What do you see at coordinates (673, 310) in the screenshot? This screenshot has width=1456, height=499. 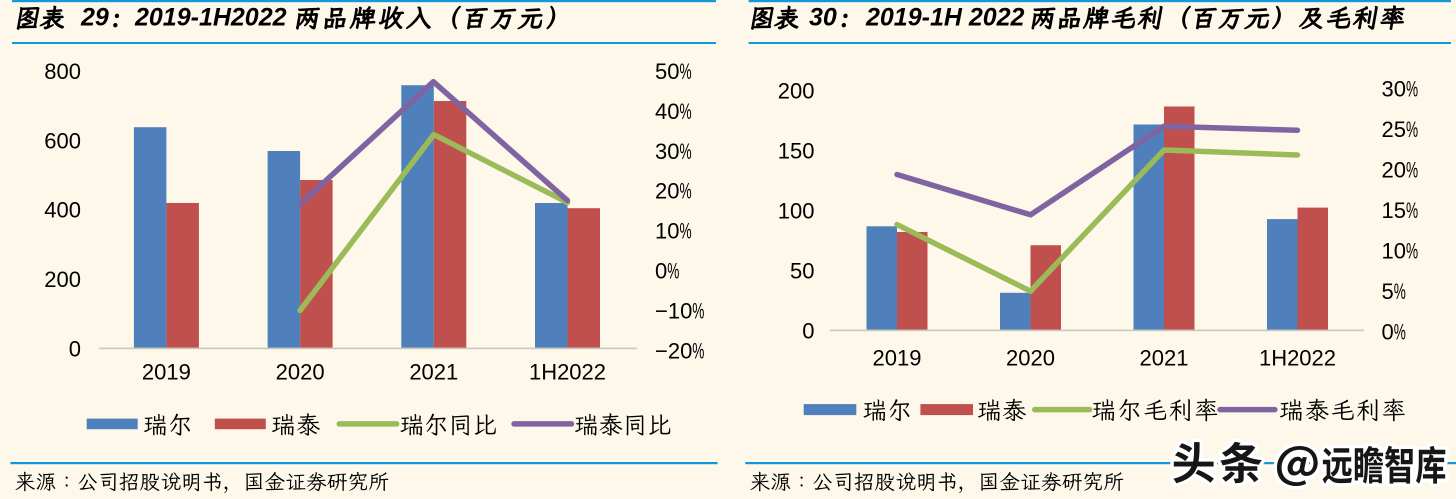 I see `svg-text: −10` at bounding box center [673, 310].